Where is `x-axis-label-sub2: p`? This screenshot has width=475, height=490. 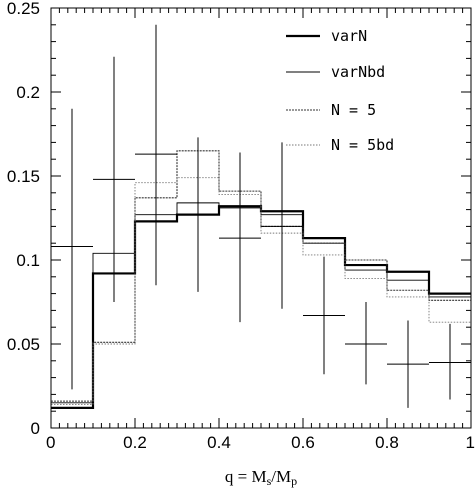 x-axis-label-sub2: p is located at coordinates (294, 481).